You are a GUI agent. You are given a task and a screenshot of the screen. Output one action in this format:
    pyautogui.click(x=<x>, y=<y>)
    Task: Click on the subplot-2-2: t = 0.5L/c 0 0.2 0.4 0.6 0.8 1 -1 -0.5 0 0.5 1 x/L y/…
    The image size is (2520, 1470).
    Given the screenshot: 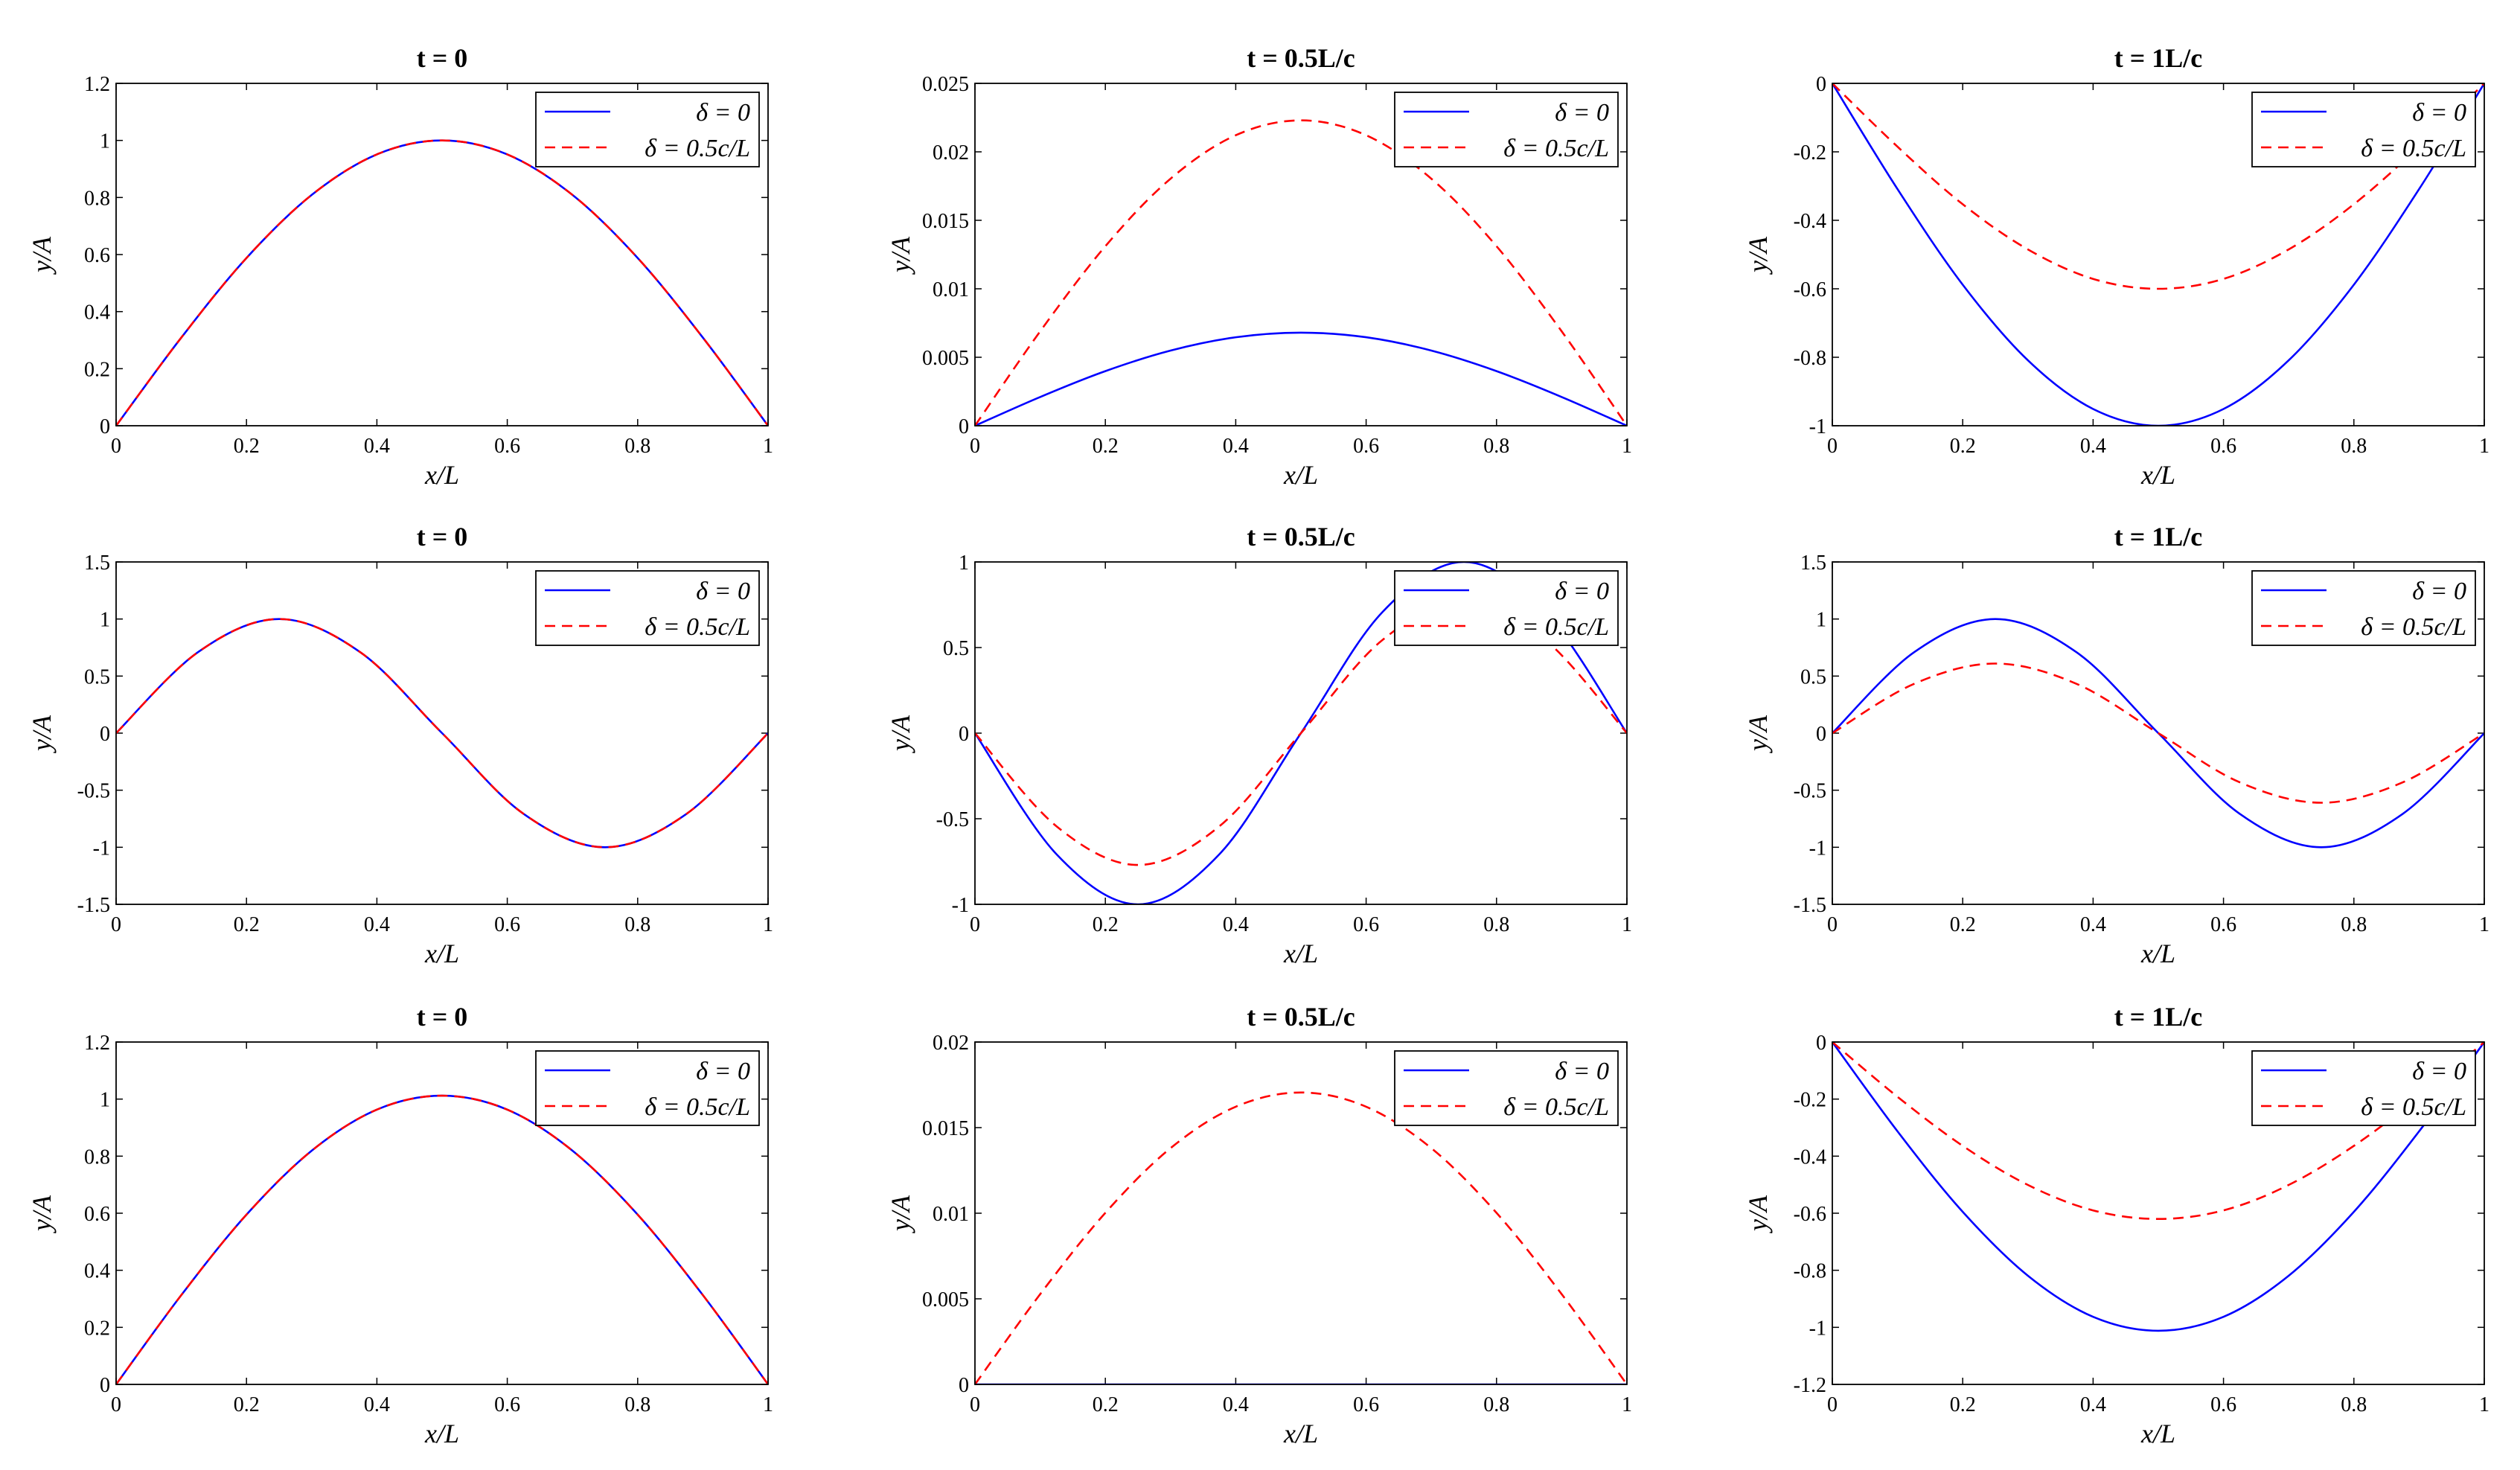 What is the action you would take?
    pyautogui.click(x=1259, y=745)
    